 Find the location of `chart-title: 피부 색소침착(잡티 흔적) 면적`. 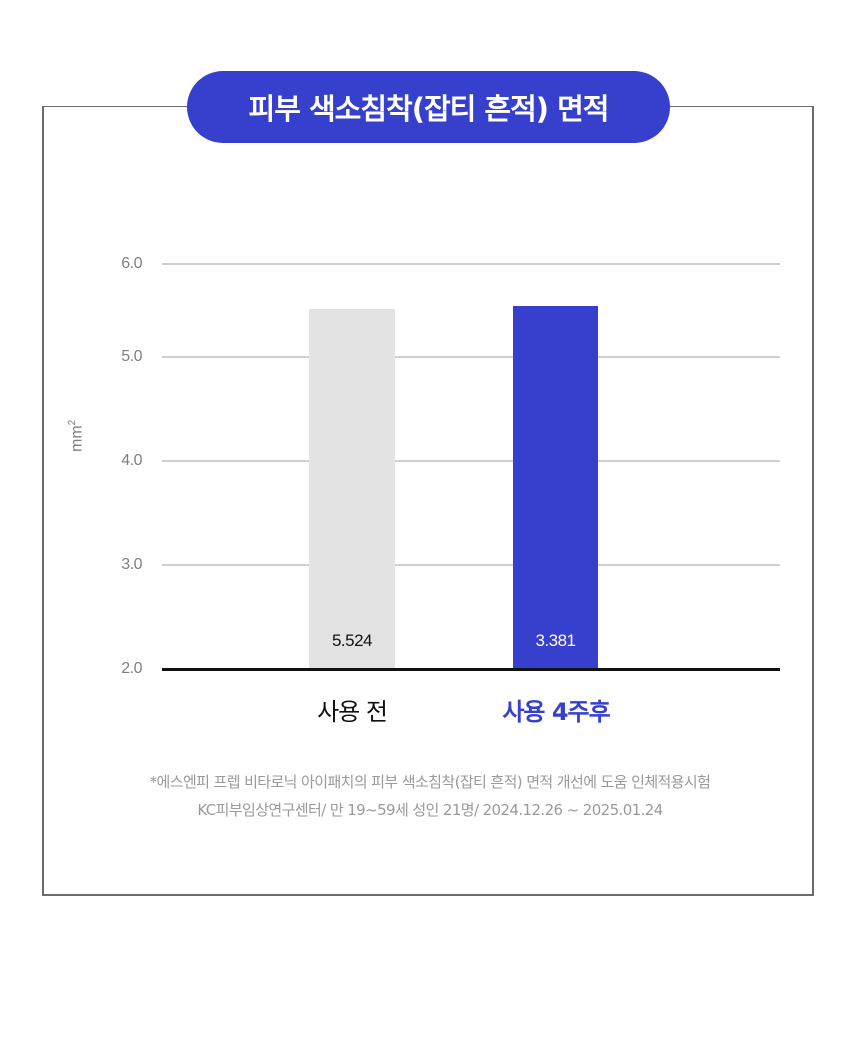

chart-title: 피부 색소침착(잡티 흔적) 면적 is located at coordinates (429, 109).